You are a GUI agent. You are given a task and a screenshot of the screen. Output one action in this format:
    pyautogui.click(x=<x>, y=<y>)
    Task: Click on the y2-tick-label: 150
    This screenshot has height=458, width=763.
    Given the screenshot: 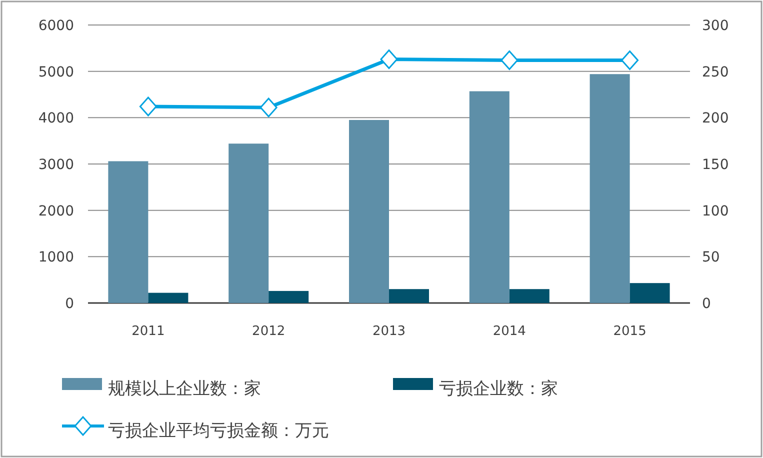 What is the action you would take?
    pyautogui.click(x=715, y=165)
    